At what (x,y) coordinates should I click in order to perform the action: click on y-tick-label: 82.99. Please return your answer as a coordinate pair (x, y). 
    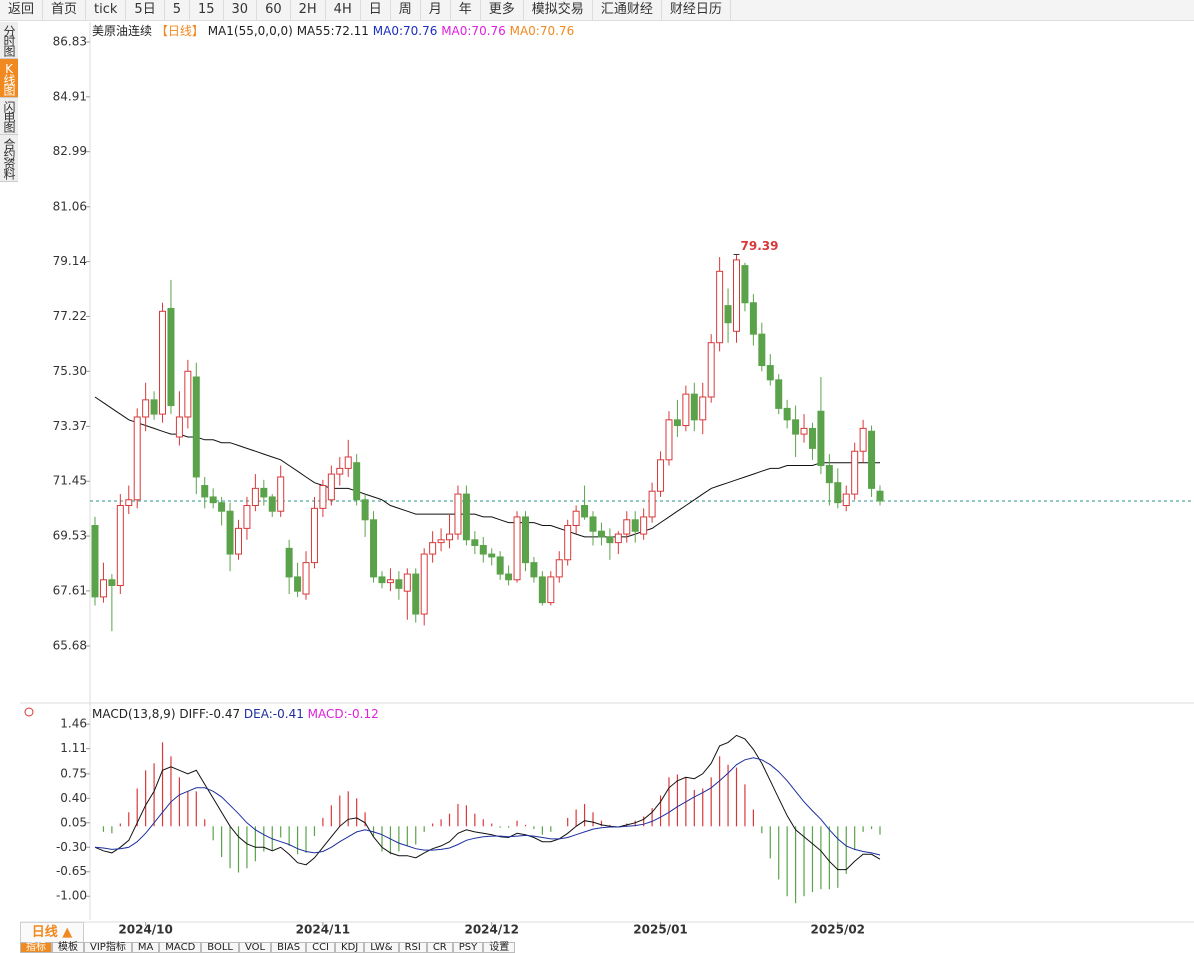
    Looking at the image, I should click on (70, 151).